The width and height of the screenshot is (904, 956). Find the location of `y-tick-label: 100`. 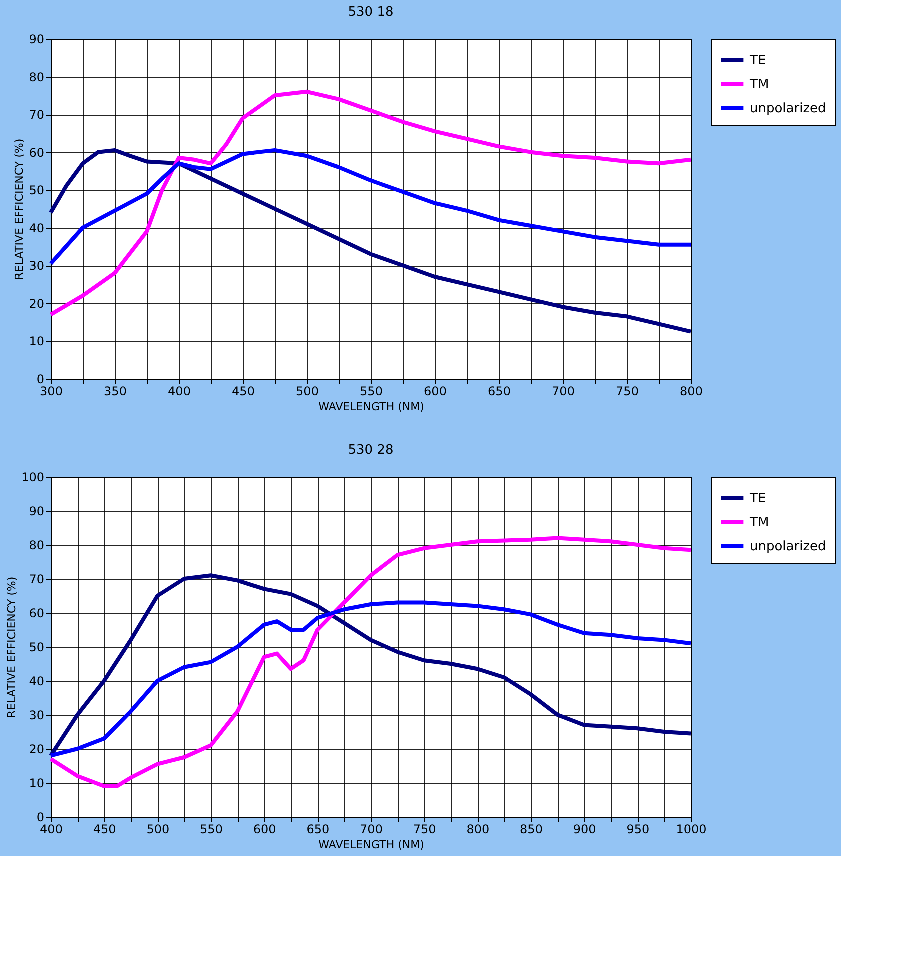

y-tick-label: 100 is located at coordinates (33, 477).